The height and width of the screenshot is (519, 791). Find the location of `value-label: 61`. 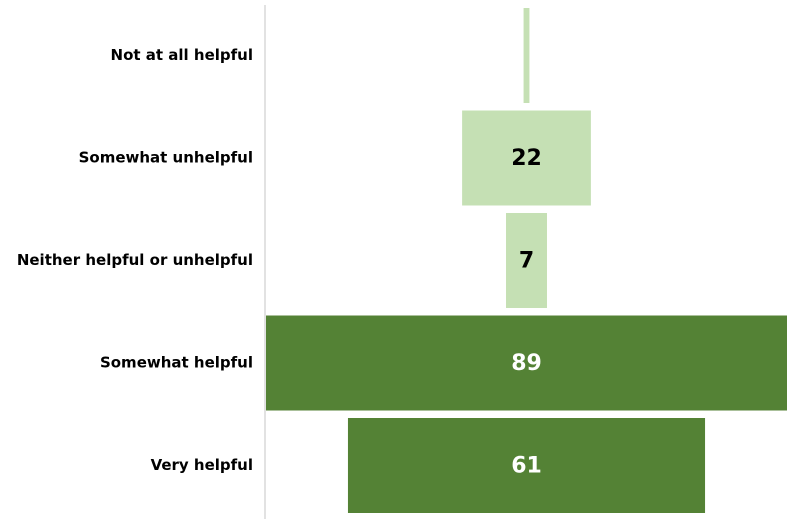

value-label: 61 is located at coordinates (526, 466).